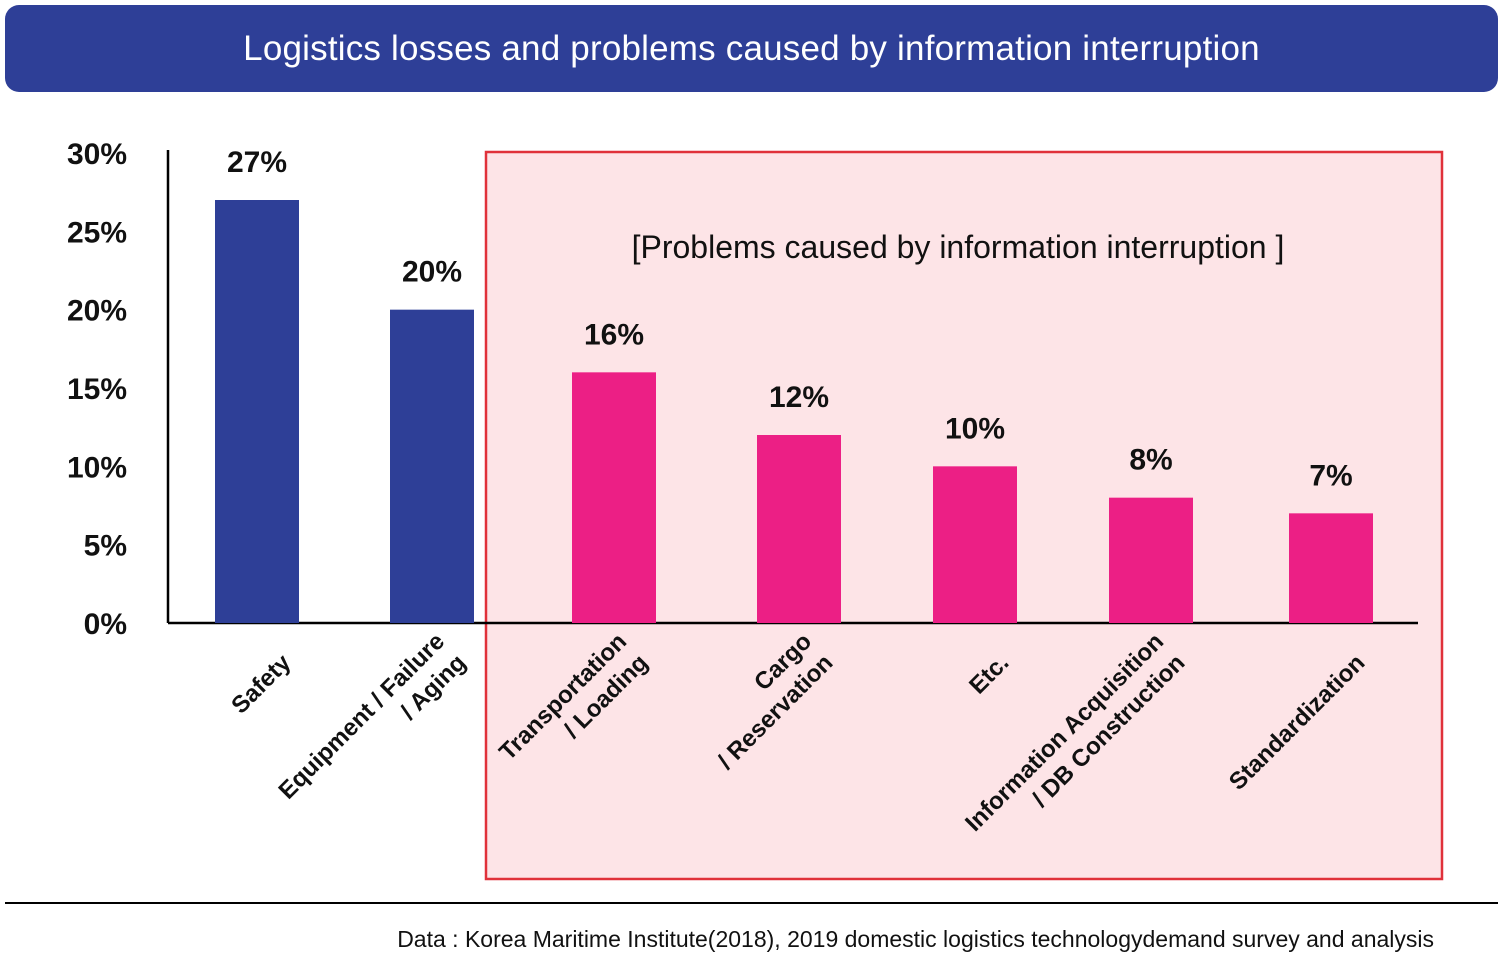  I want to click on x-tick-label-line: Equipment / Failure, so click(362, 716).